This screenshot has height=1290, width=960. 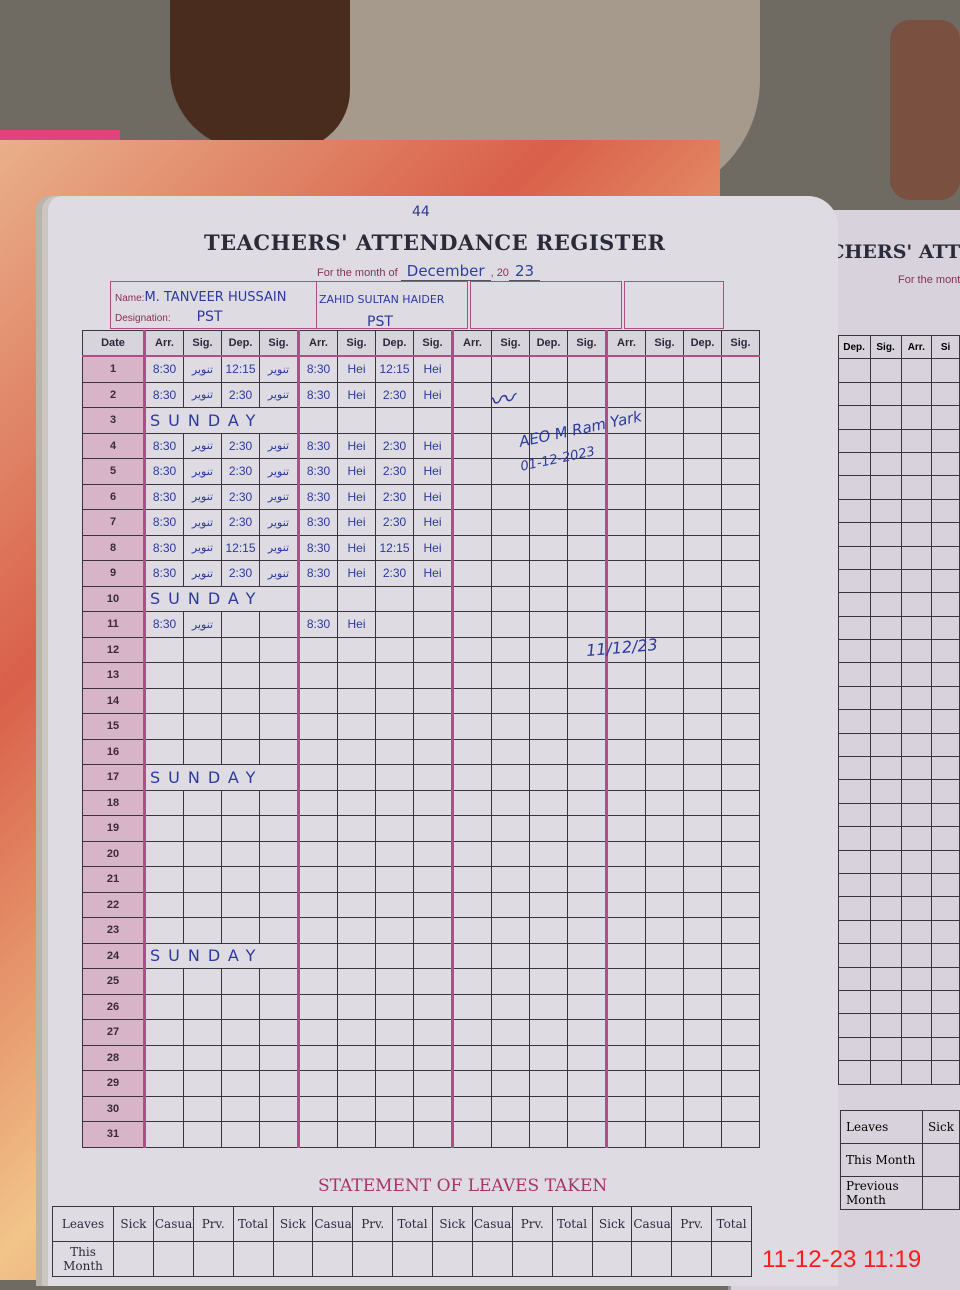 I want to click on table-row: 22, so click(x=421, y=904).